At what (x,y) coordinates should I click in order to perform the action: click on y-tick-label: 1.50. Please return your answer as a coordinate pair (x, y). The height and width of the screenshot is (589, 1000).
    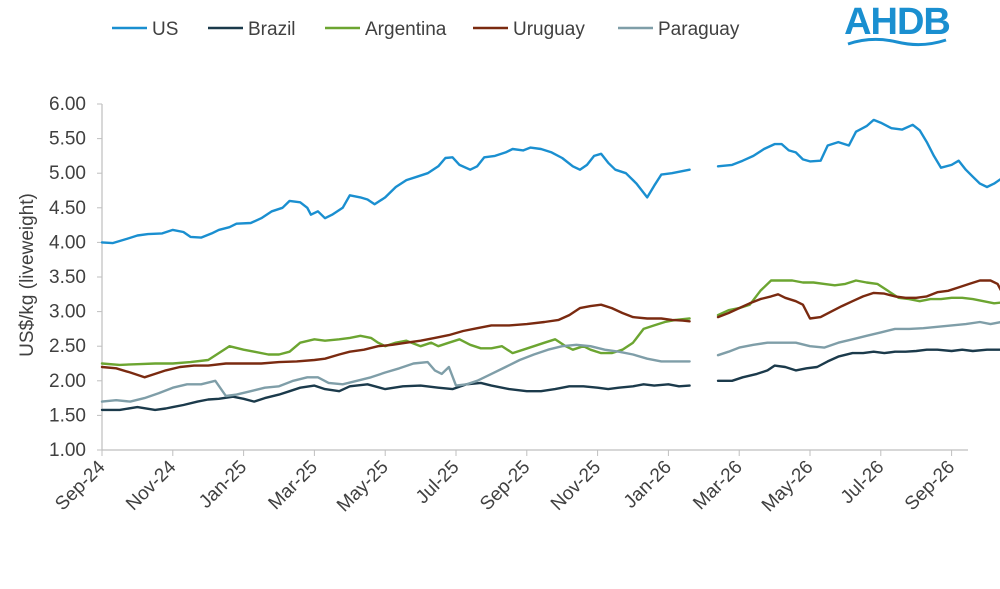
    Looking at the image, I should click on (67, 415).